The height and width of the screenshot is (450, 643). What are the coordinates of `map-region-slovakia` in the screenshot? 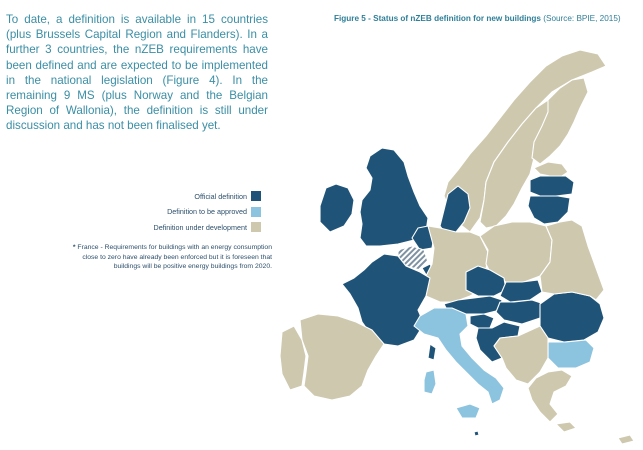 It's located at (521, 291).